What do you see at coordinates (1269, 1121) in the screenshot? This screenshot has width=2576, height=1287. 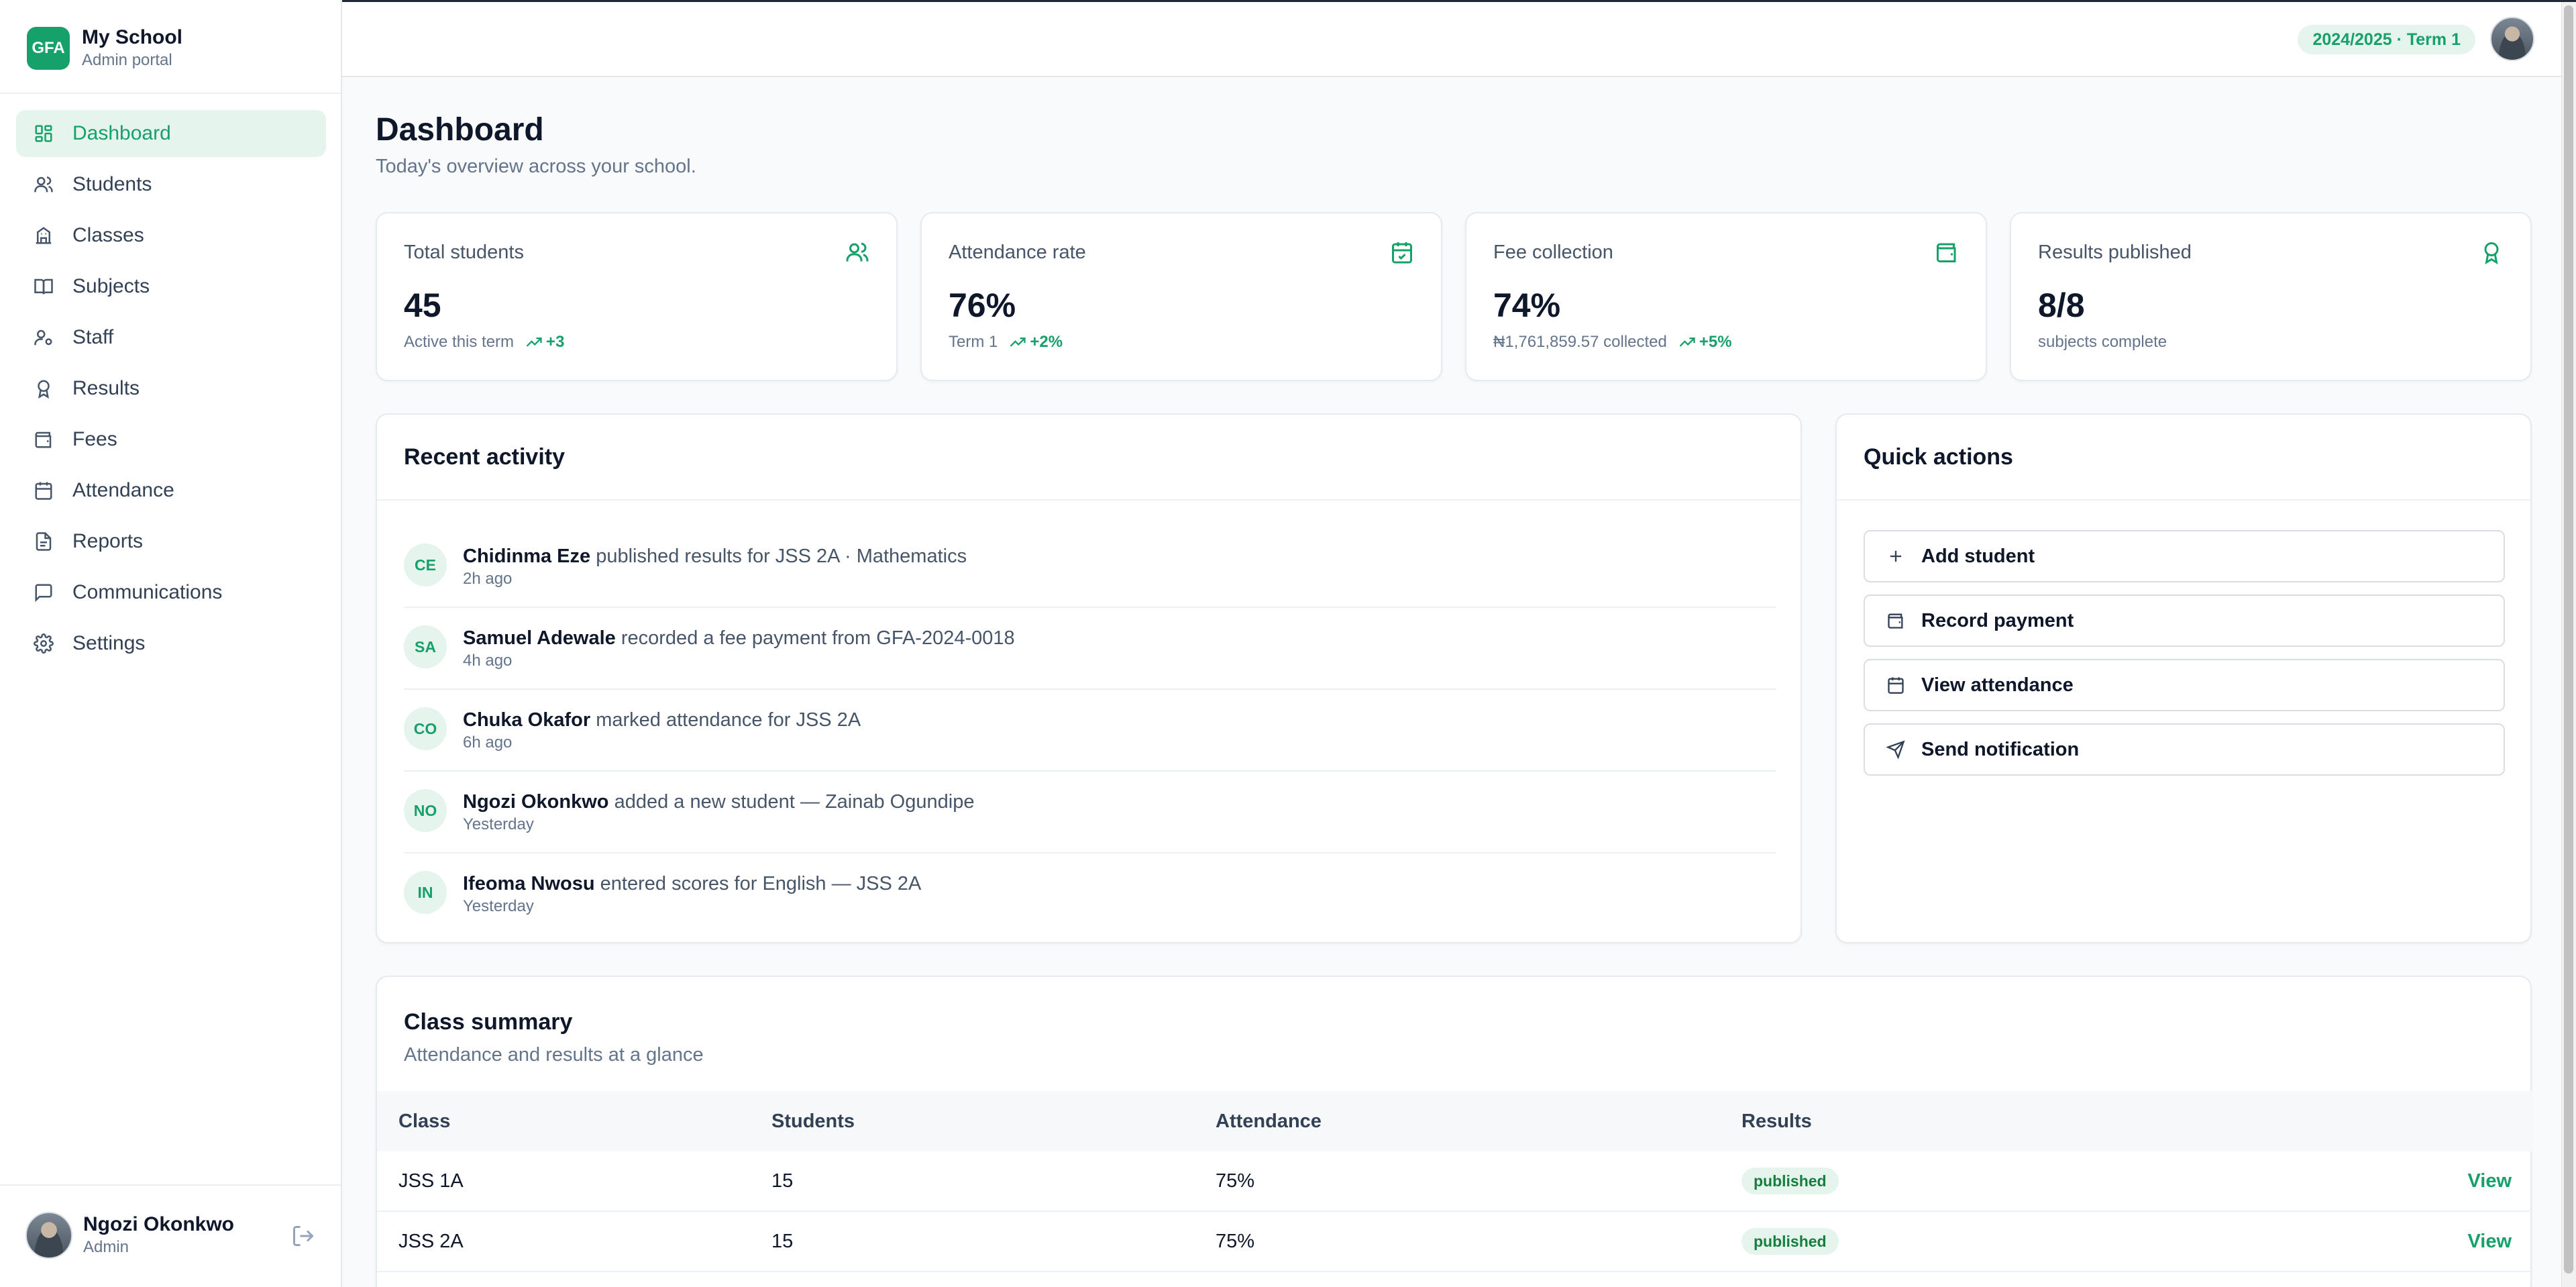 I see `column-header-attendance: Attendance` at bounding box center [1269, 1121].